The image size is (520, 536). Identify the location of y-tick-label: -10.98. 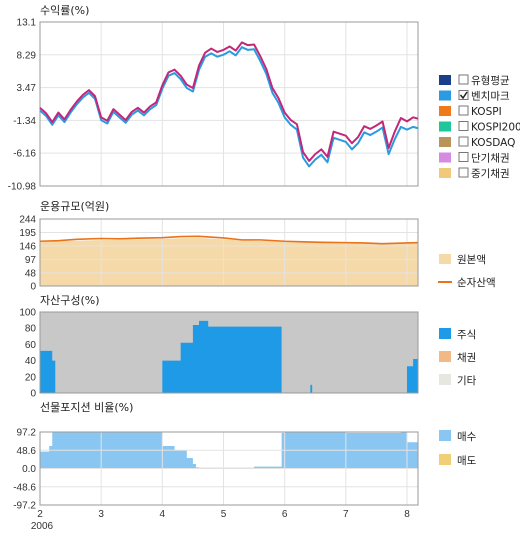
(22, 187).